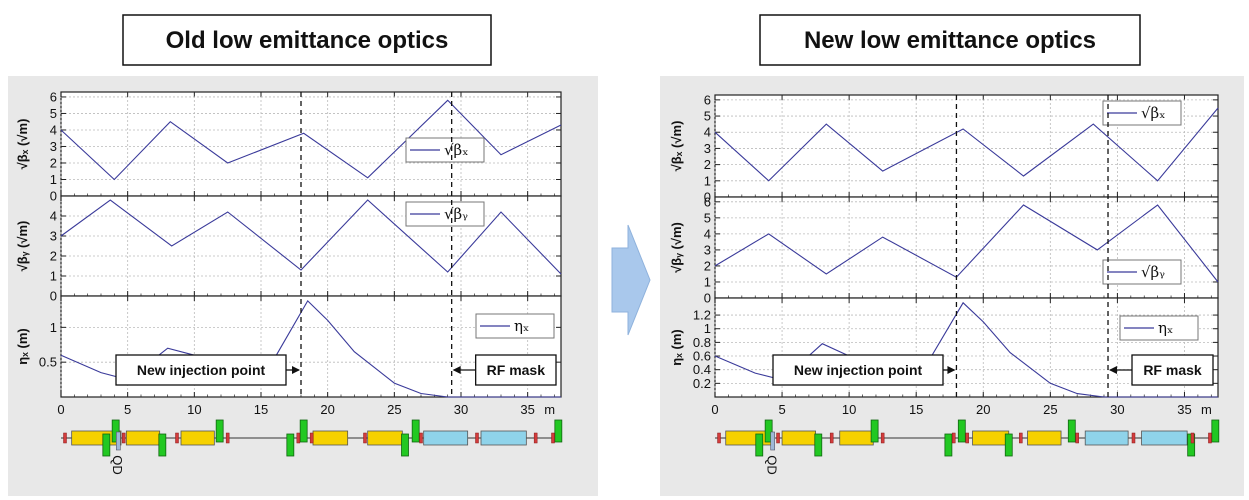 This screenshot has width=1249, height=500. What do you see at coordinates (916, 409) in the screenshot?
I see `x-tick-label: 15` at bounding box center [916, 409].